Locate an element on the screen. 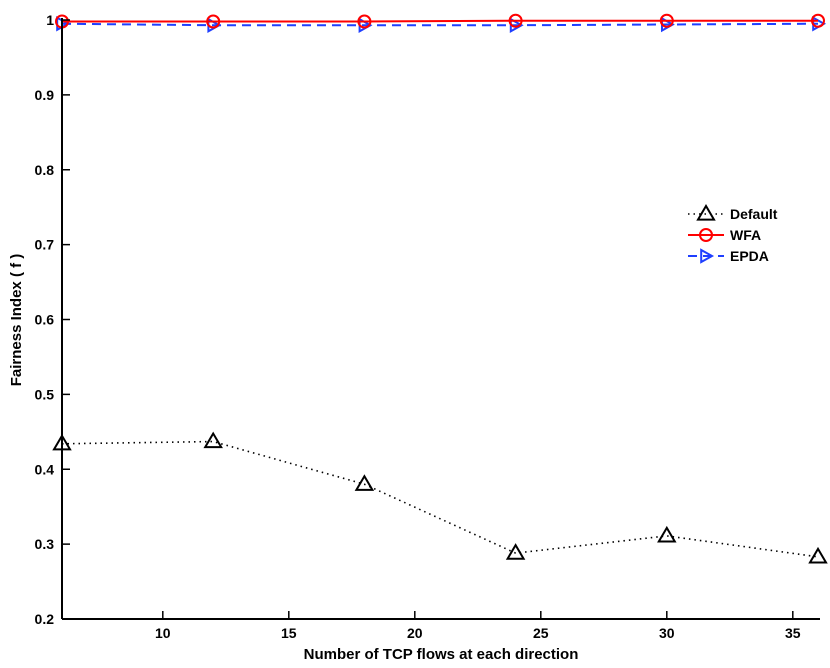 This screenshot has width=830, height=668. series-line-wfa is located at coordinates (440, 21).